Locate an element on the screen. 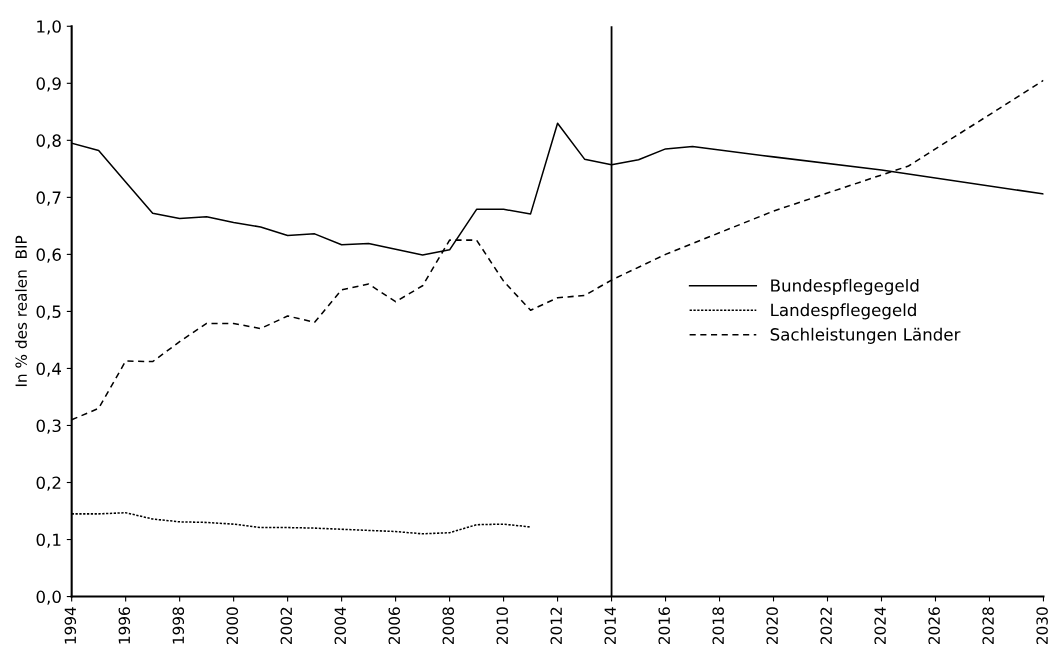 The image size is (1054, 657). x-tick-label: 2000 is located at coordinates (232, 626).